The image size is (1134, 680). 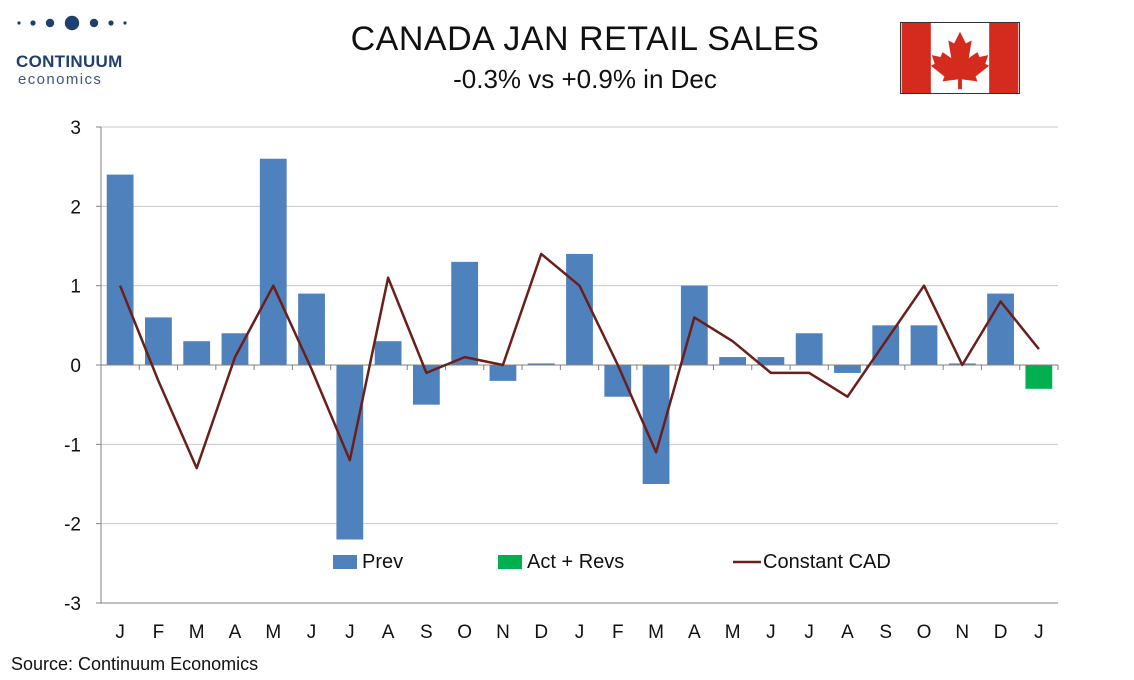 I want to click on logo-dots-icon, so click(x=72, y=23).